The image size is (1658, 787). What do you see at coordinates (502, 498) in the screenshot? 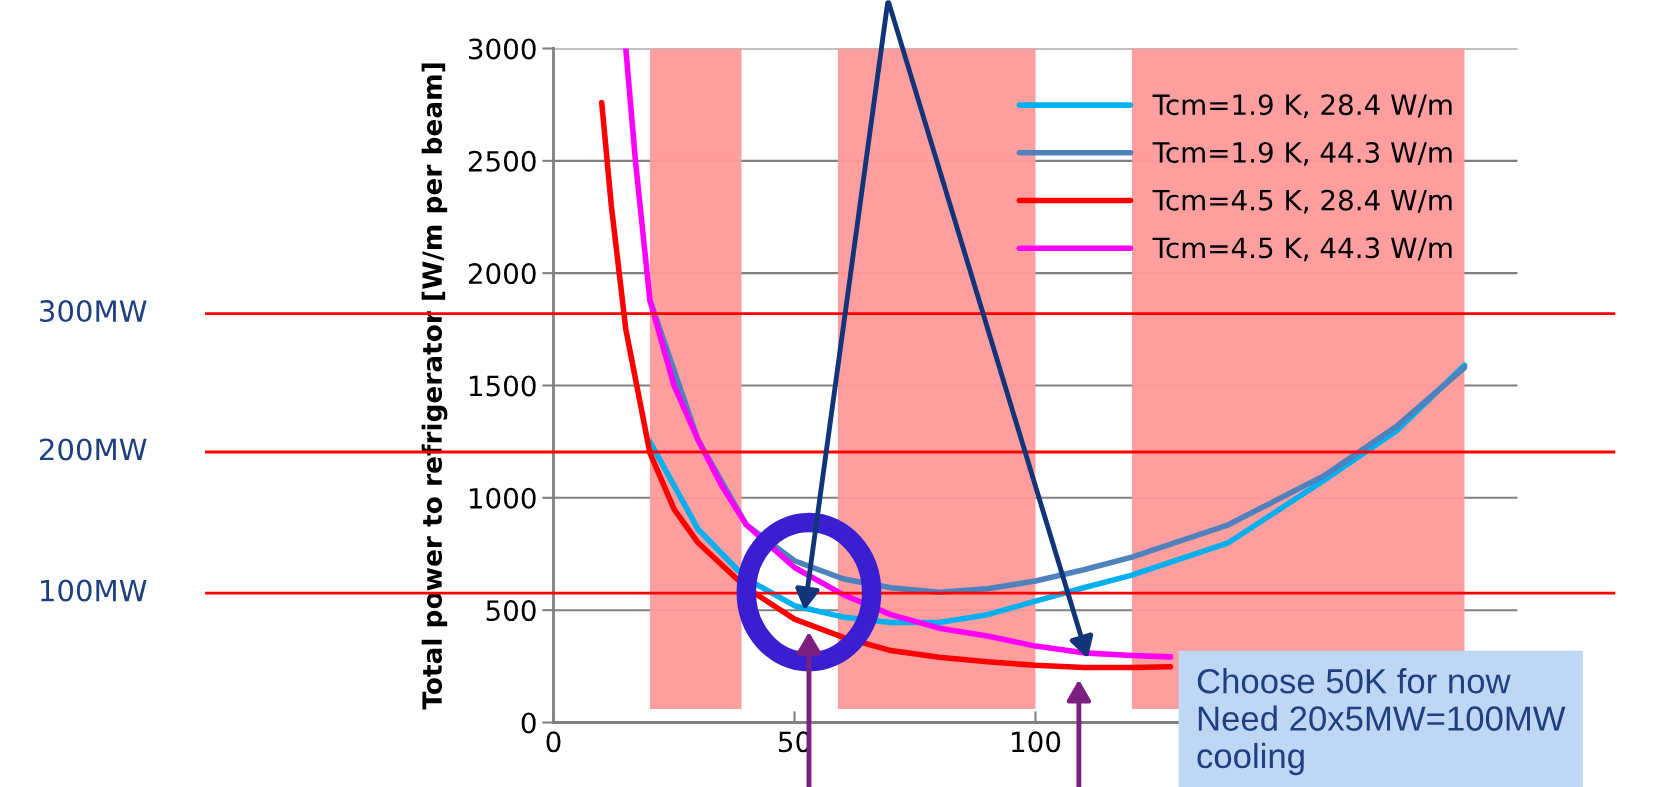
I see `y-tick-label: 1000` at bounding box center [502, 498].